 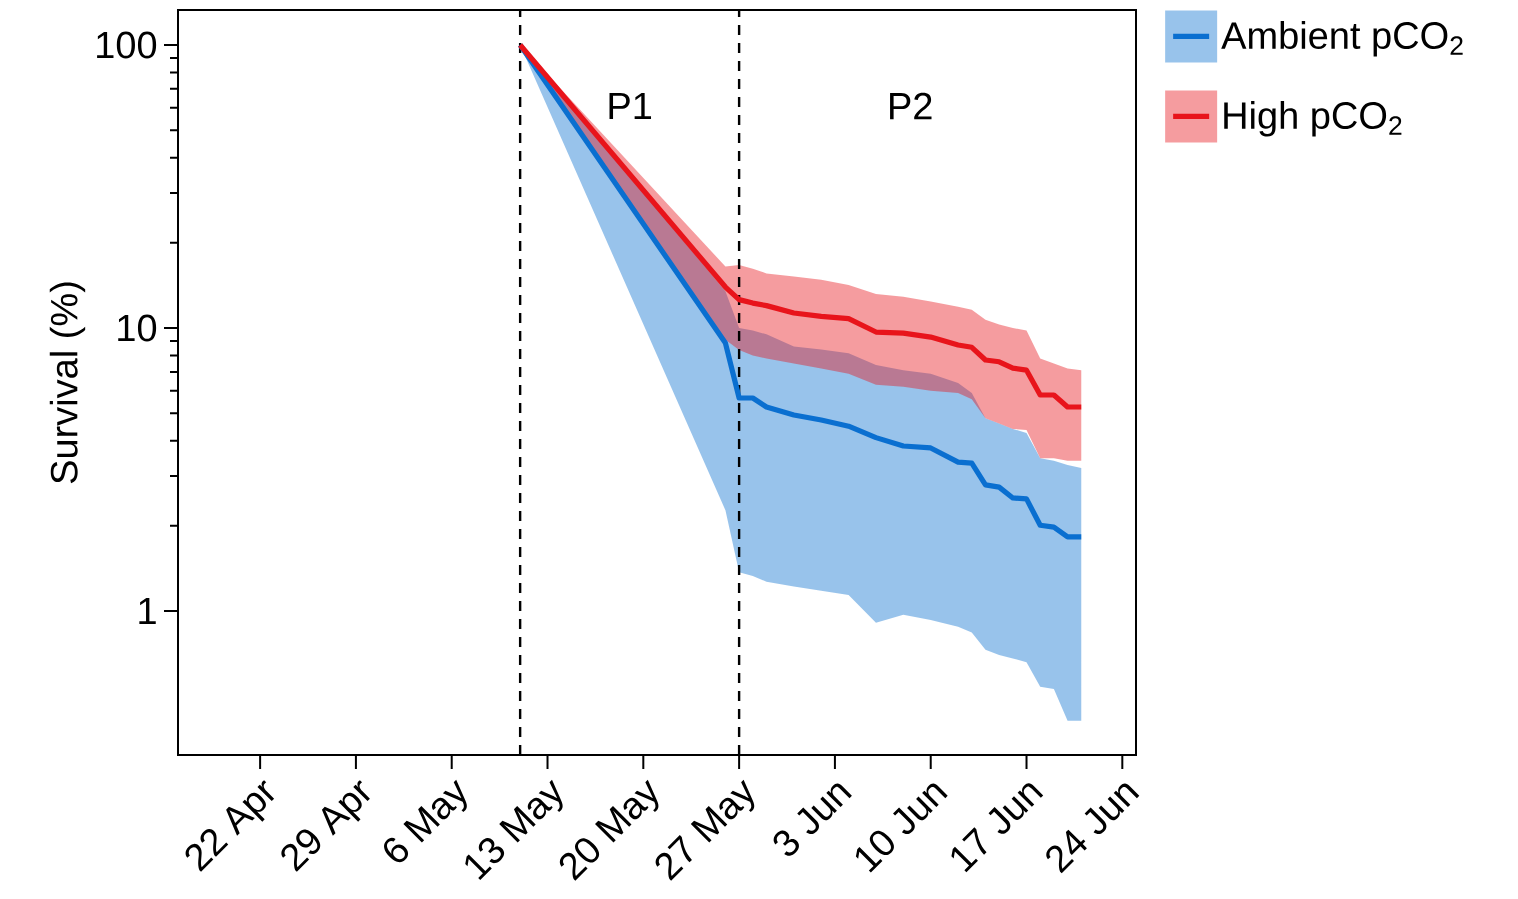 What do you see at coordinates (1313, 119) in the screenshot?
I see `legend-label: High pCO$_{2}$` at bounding box center [1313, 119].